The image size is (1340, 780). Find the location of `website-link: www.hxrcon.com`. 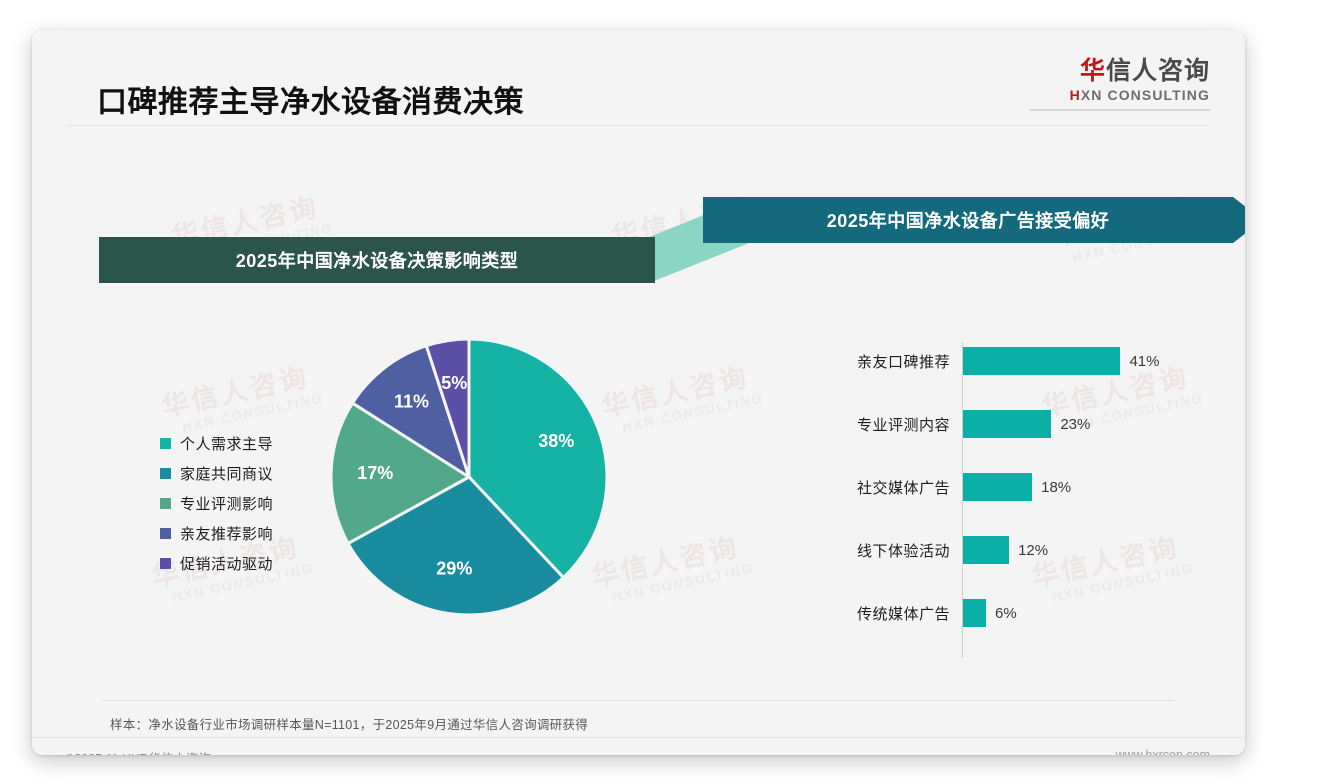

website-link: www.hxrcon.com is located at coordinates (1162, 751).